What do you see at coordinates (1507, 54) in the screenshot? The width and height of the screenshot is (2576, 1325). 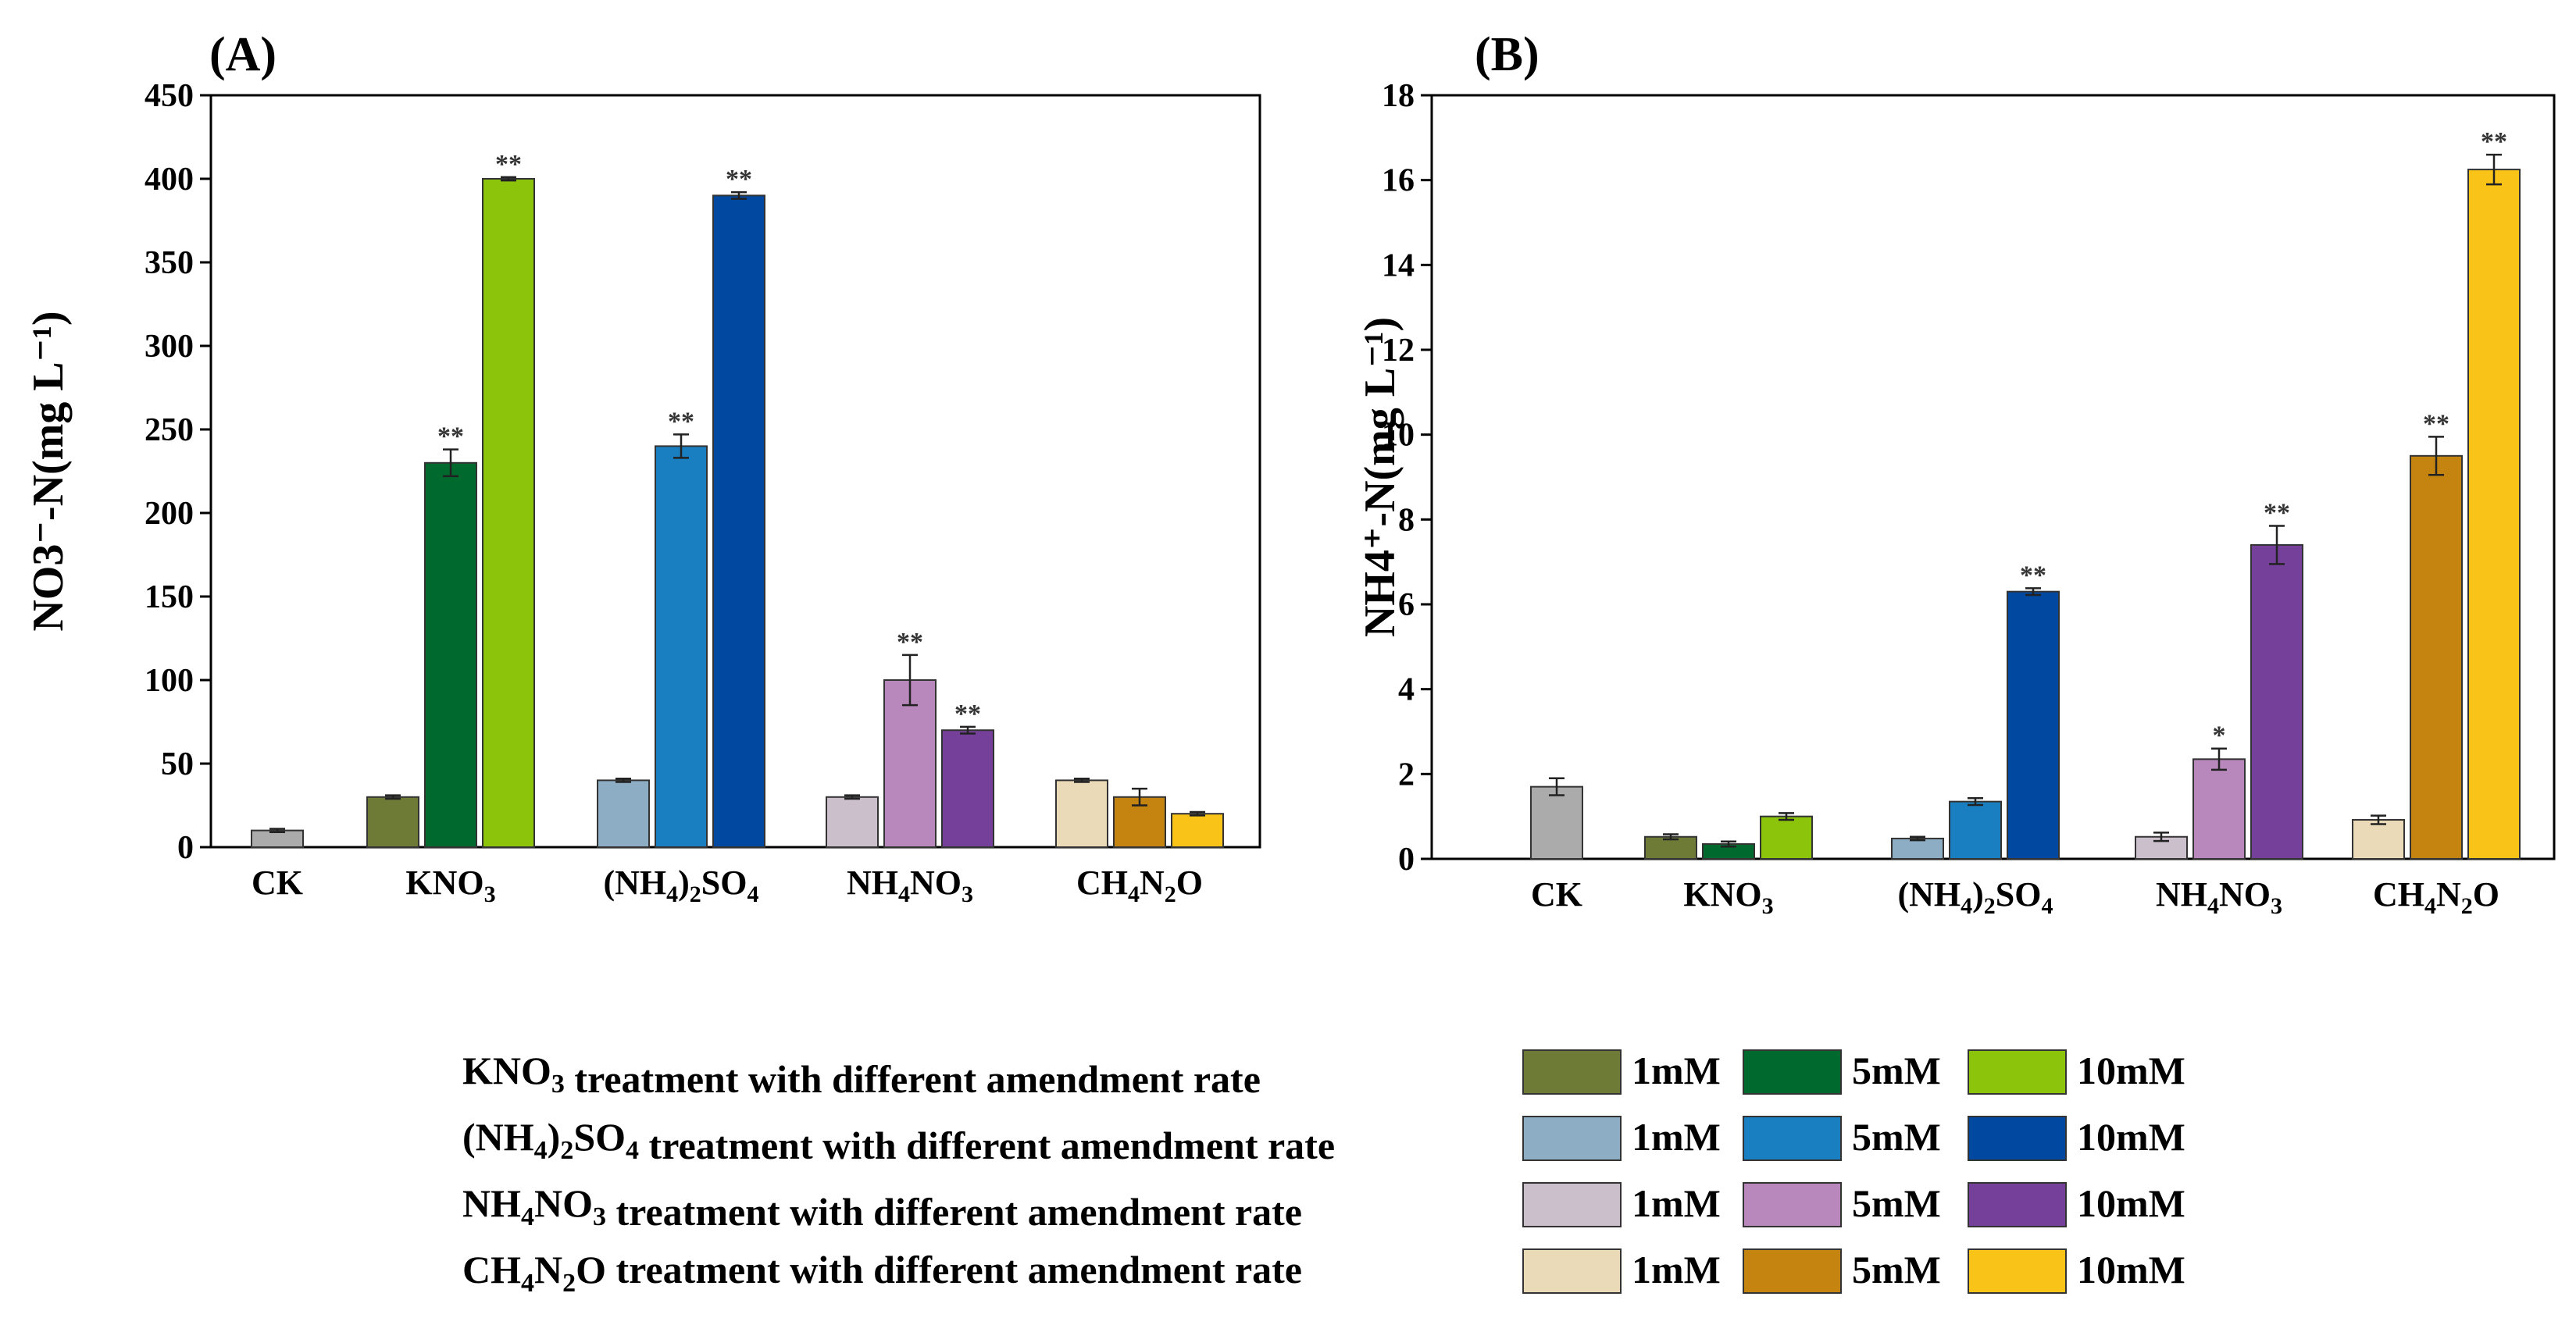 I see `panel-label: (B)` at bounding box center [1507, 54].